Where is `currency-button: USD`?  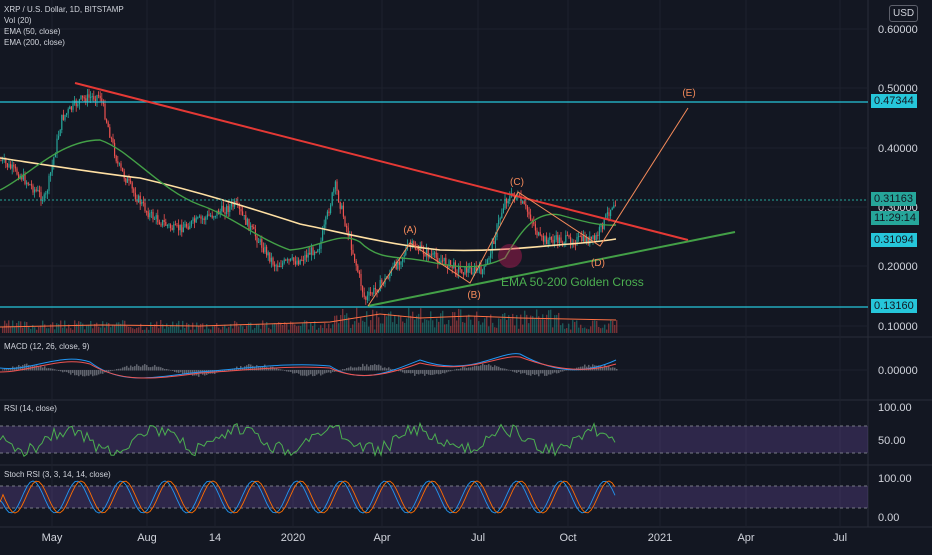
currency-button: USD is located at coordinates (904, 13).